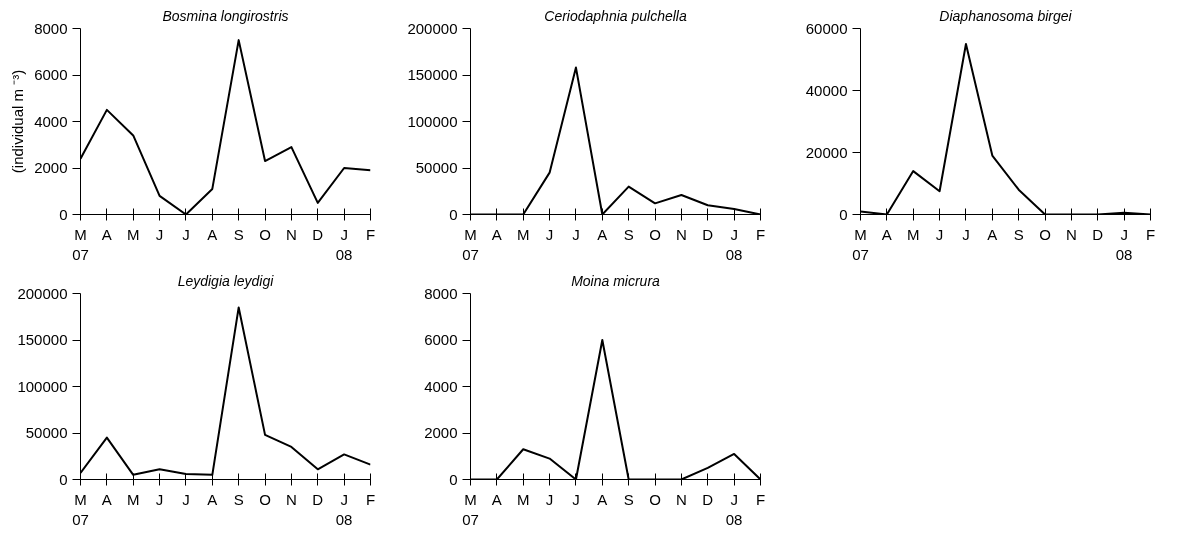 This screenshot has height=560, width=1192. Describe the element at coordinates (1006, 15) in the screenshot. I see `chart-title: Diaphanosoma birgei` at that location.